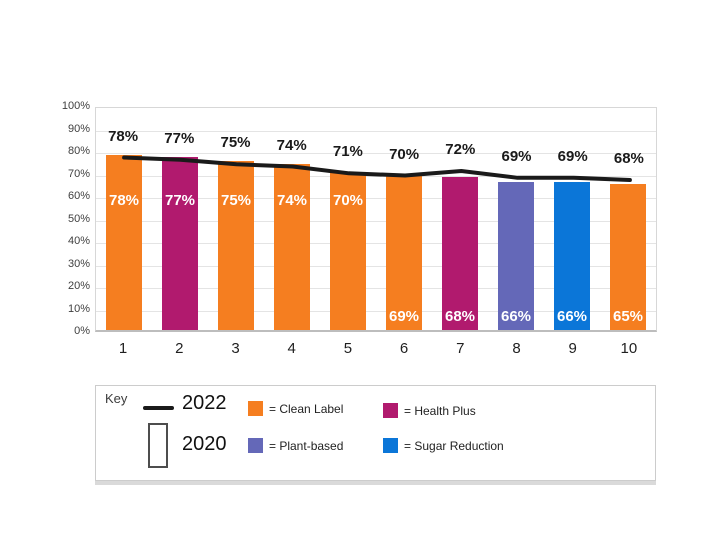  What do you see at coordinates (306, 409) in the screenshot?
I see `legend-item-label: = Clean Label` at bounding box center [306, 409].